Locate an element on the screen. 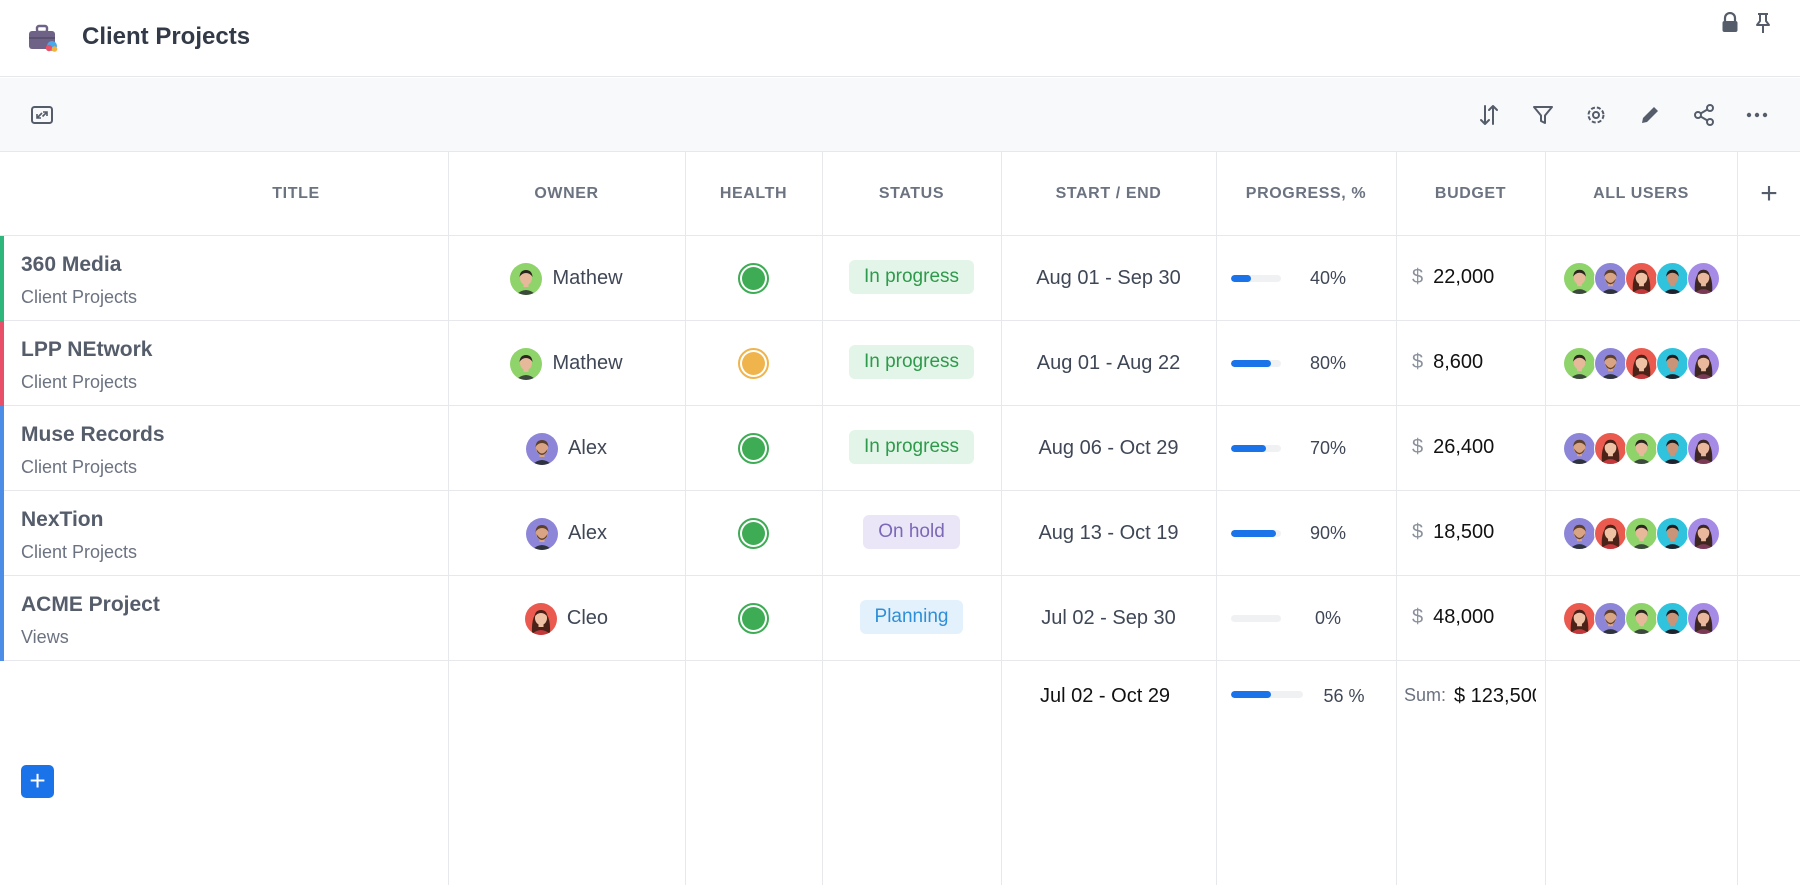  budget-cell: $ 48,000 is located at coordinates (1453, 617).